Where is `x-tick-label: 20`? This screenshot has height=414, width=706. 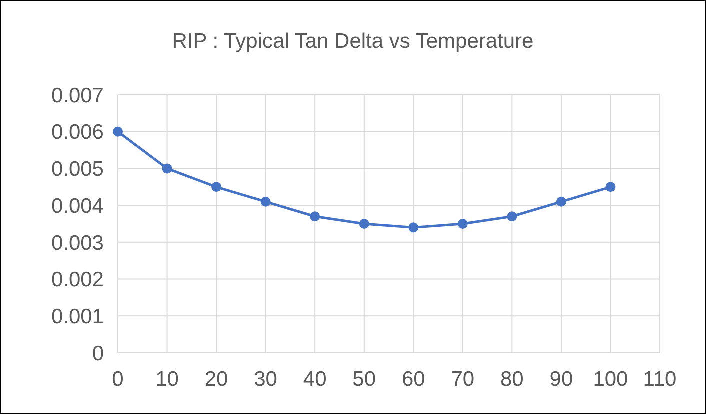 x-tick-label: 20 is located at coordinates (216, 379).